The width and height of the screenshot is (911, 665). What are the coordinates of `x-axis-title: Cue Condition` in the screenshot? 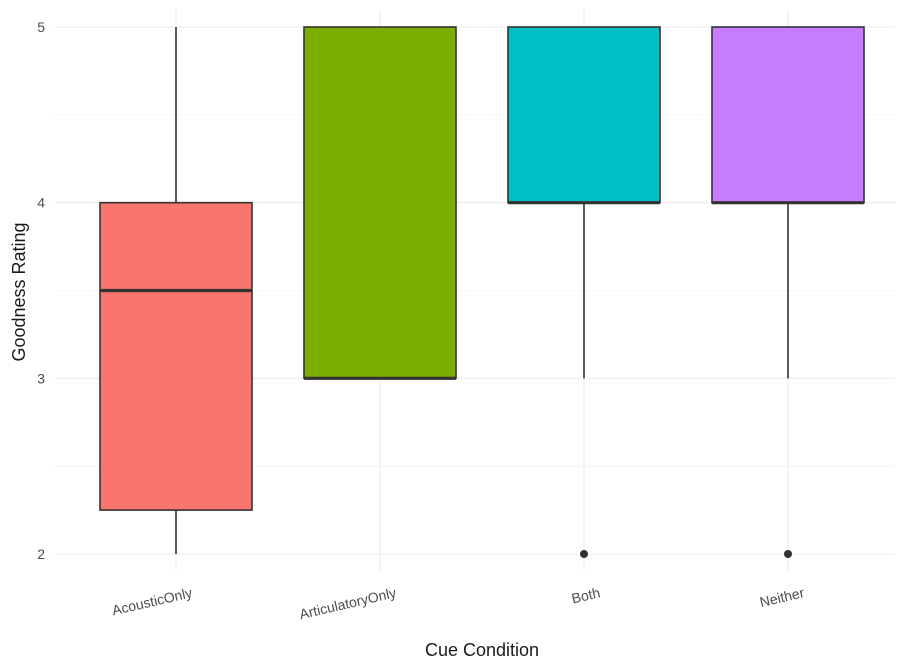 It's located at (482, 650).